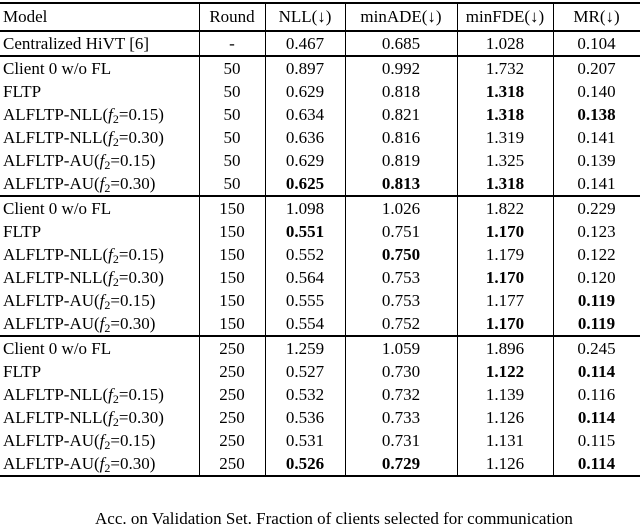 This screenshot has height=529, width=640. What do you see at coordinates (596, 417) in the screenshot?
I see `metric-cell: 0.114` at bounding box center [596, 417].